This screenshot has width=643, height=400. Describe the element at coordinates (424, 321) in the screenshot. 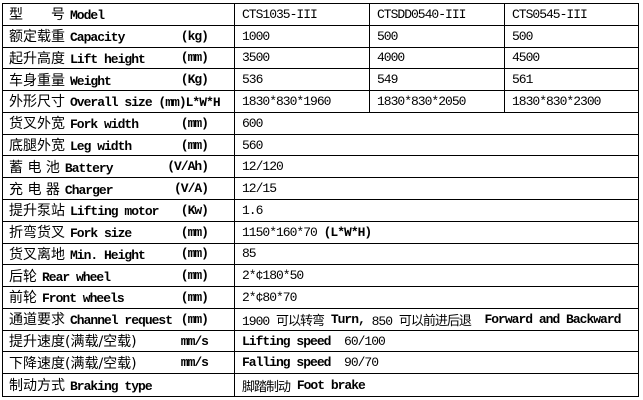

I see `value-segment: 850 可以前进后退` at that location.